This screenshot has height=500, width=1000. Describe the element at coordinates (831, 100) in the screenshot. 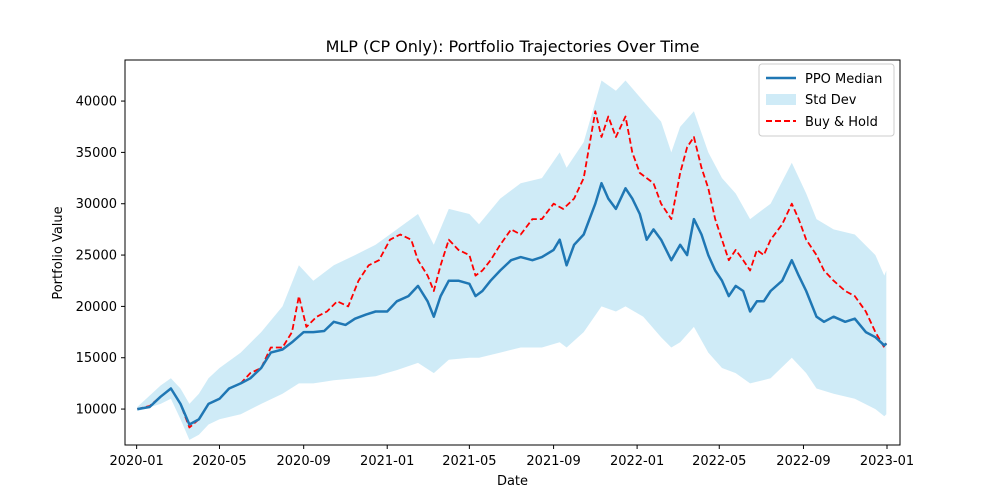

I see `legend-label-std-dev: Std Dev` at that location.